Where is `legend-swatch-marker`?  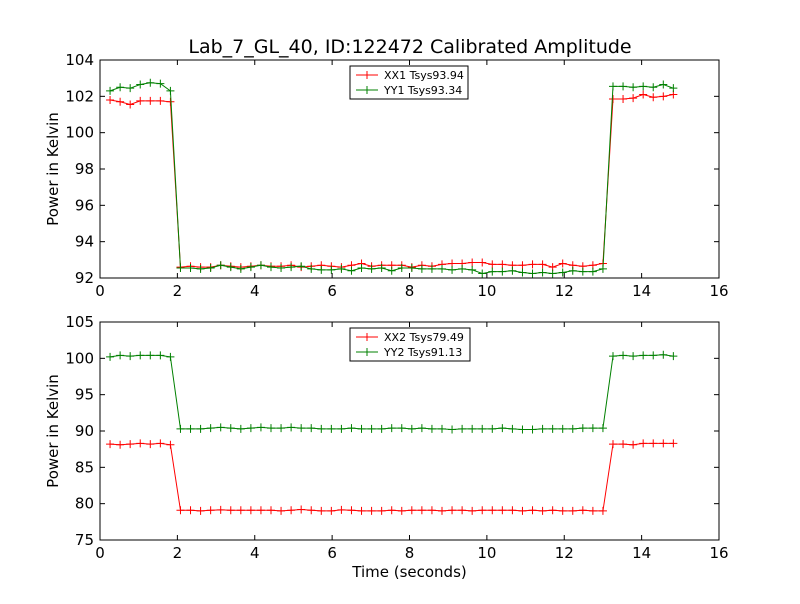
legend-swatch-marker is located at coordinates (367, 352).